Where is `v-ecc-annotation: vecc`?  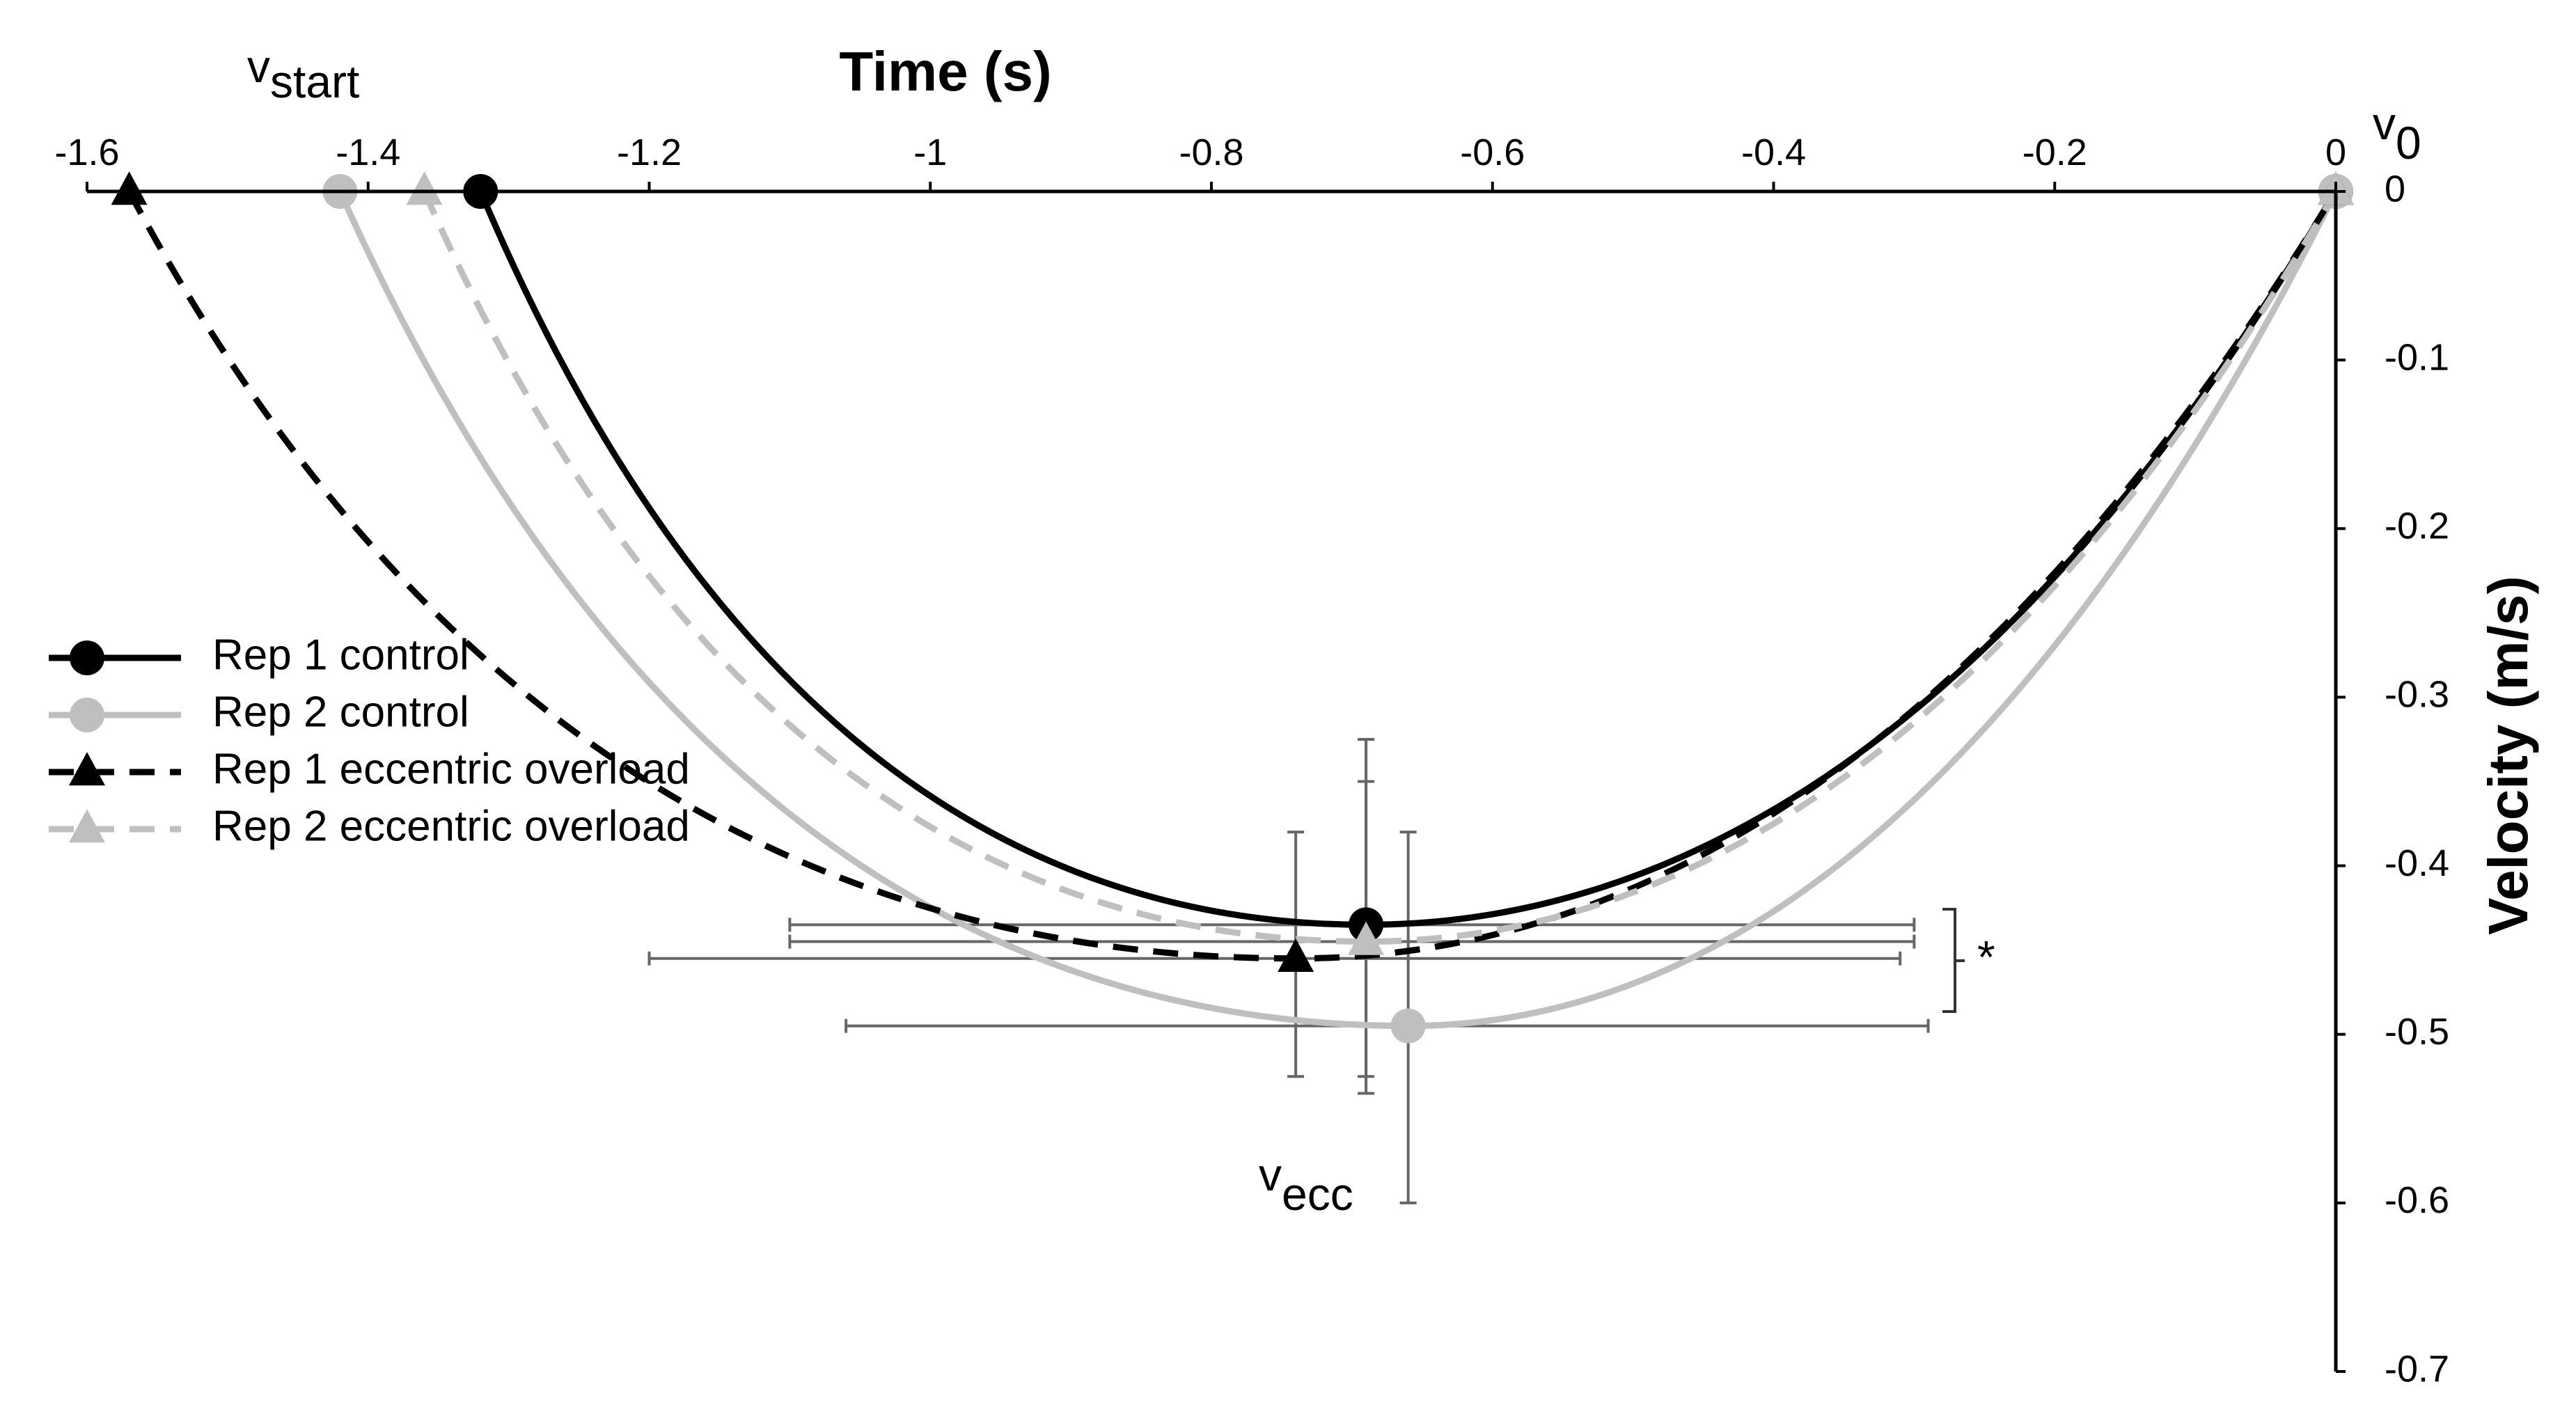
v-ecc-annotation: vecc is located at coordinates (1306, 1184).